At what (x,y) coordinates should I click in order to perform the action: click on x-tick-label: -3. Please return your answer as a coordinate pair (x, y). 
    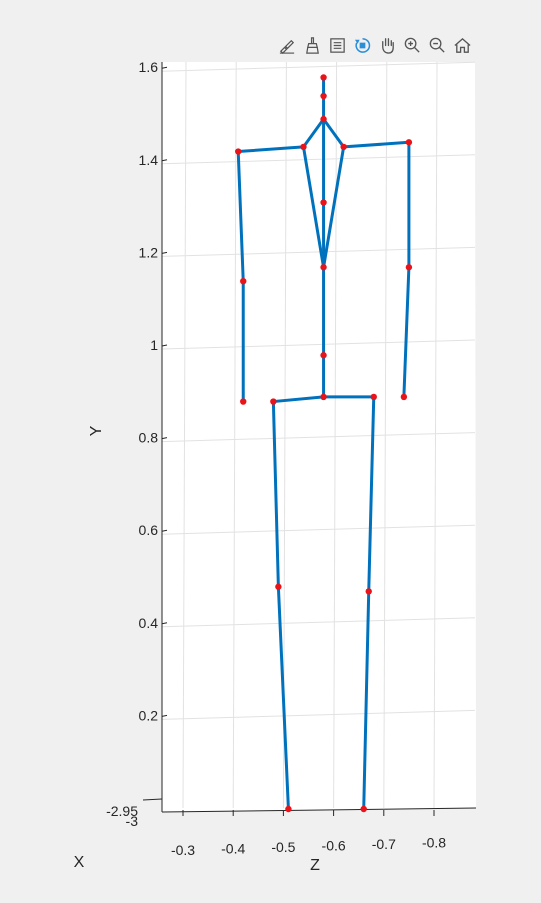
    Looking at the image, I should click on (132, 821).